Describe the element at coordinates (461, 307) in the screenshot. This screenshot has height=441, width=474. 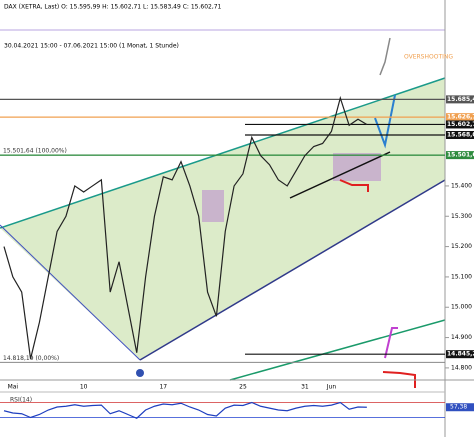
I see `y-tick-label: 15.000` at that location.